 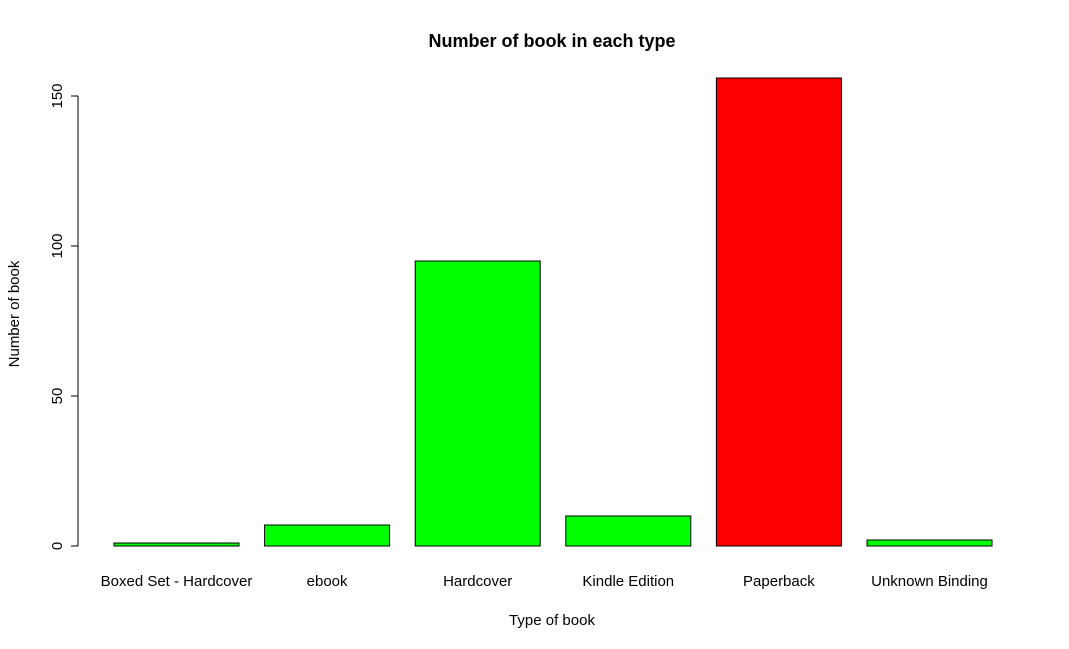 What do you see at coordinates (57, 245) in the screenshot?
I see `y-tick-label: 100` at bounding box center [57, 245].